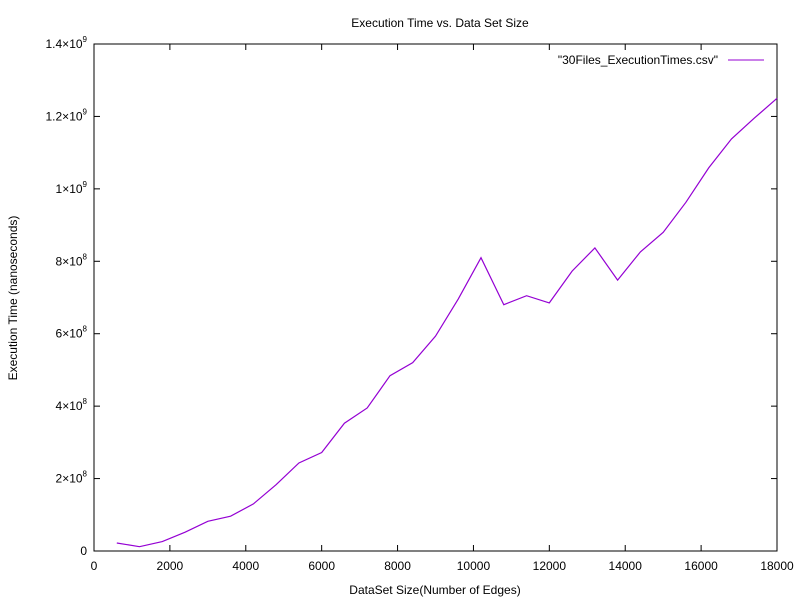  What do you see at coordinates (72, 188) in the screenshot?
I see `y-tick-label: 1×10⁹` at bounding box center [72, 188].